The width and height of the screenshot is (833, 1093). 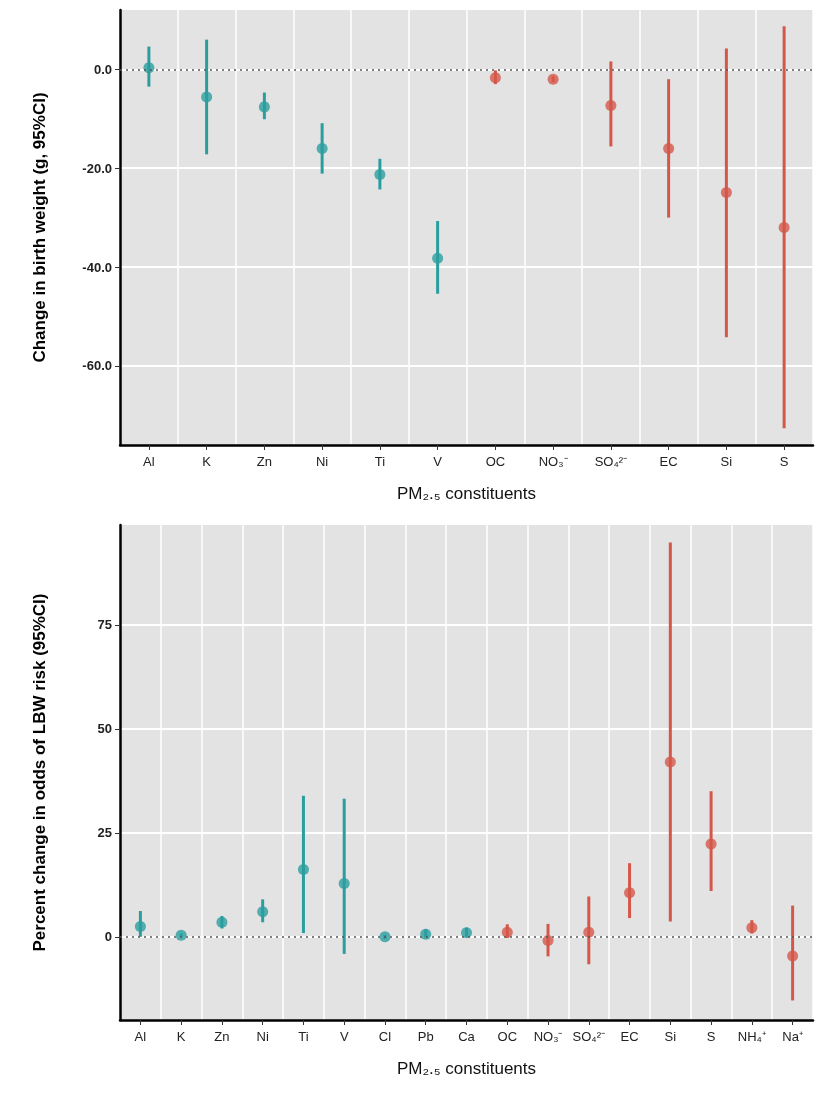 I want to click on y-tick-label: 25, so click(x=104, y=833).